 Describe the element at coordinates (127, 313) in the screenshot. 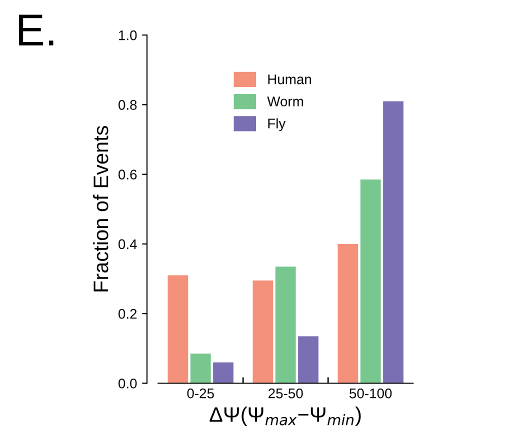

I see `y-tick-label: 0.2` at that location.